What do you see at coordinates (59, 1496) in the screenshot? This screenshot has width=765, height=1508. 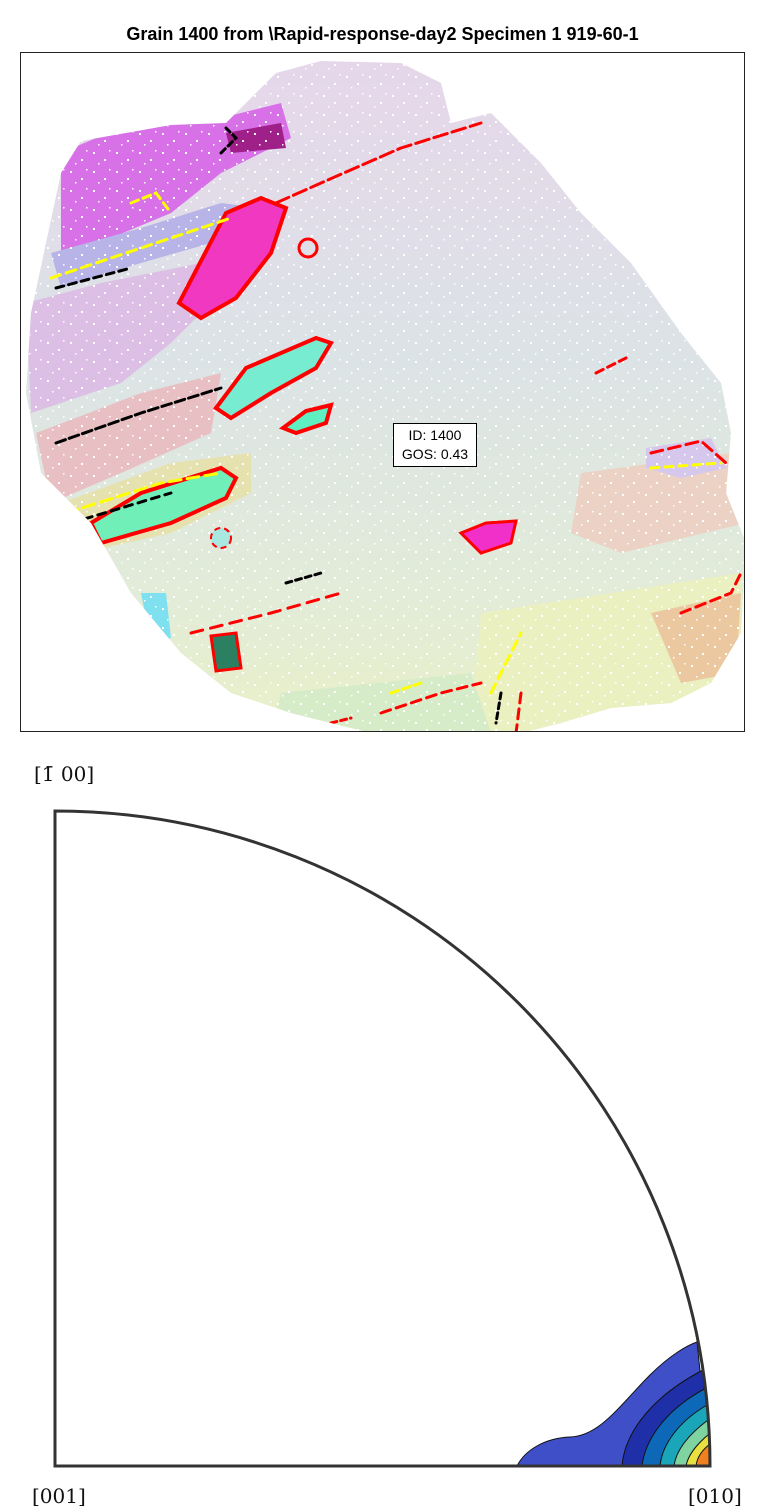 I see `pole-label-001: [001]` at bounding box center [59, 1496].